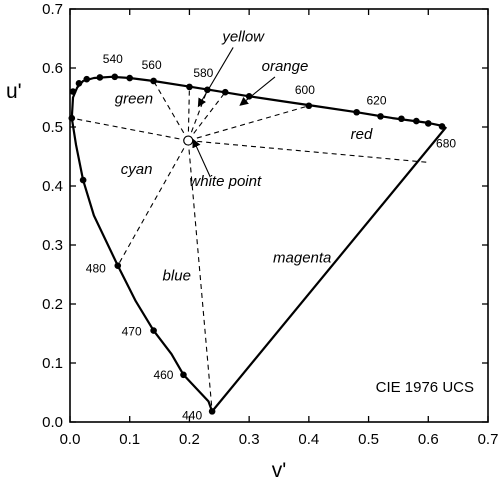 Image resolution: width=500 pixels, height=493 pixels. What do you see at coordinates (377, 100) in the screenshot?
I see `wavelength-label: 620` at bounding box center [377, 100].